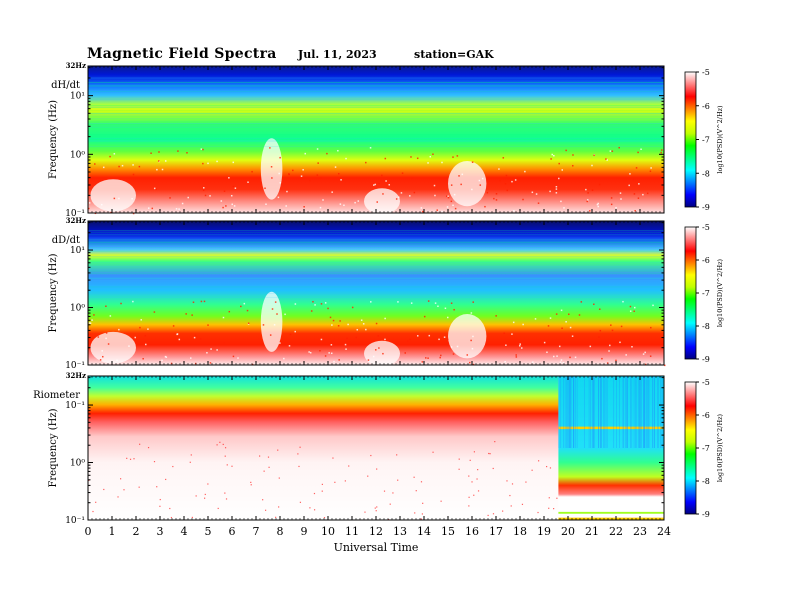  I want to click on x-tick-label: 19, so click(544, 531).